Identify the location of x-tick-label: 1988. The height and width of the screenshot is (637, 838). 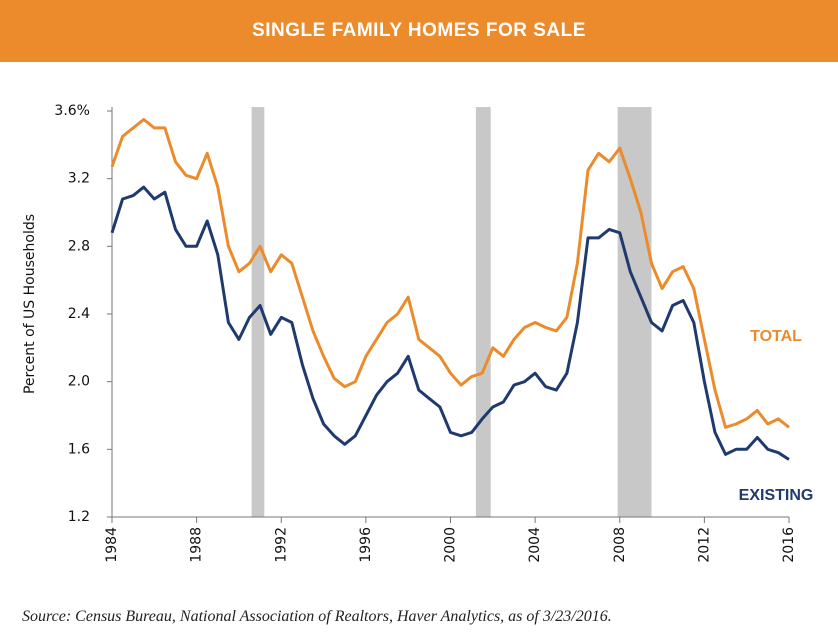
(197, 545).